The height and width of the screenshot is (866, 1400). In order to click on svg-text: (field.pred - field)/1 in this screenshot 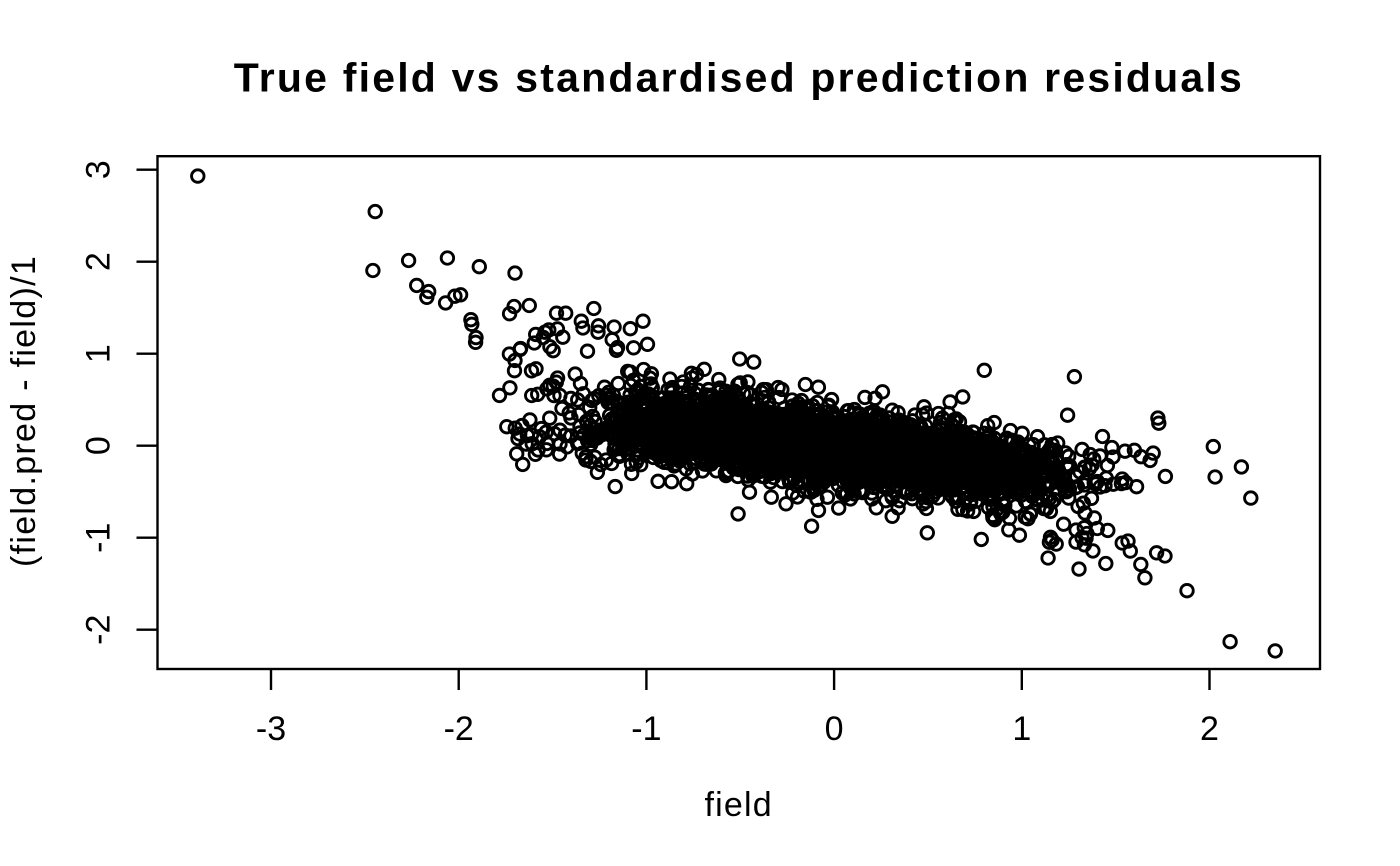, I will do `click(24, 411)`.